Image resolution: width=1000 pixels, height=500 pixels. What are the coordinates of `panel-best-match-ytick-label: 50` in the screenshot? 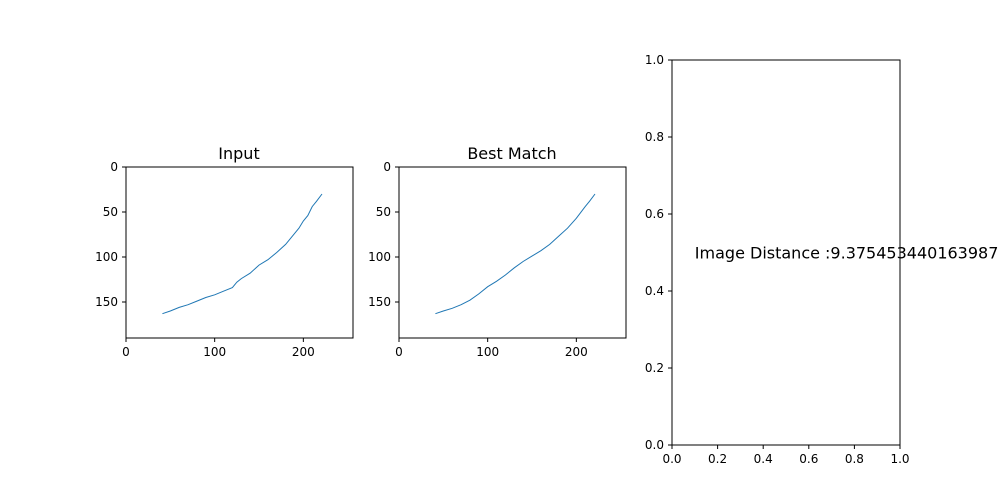 It's located at (383, 212).